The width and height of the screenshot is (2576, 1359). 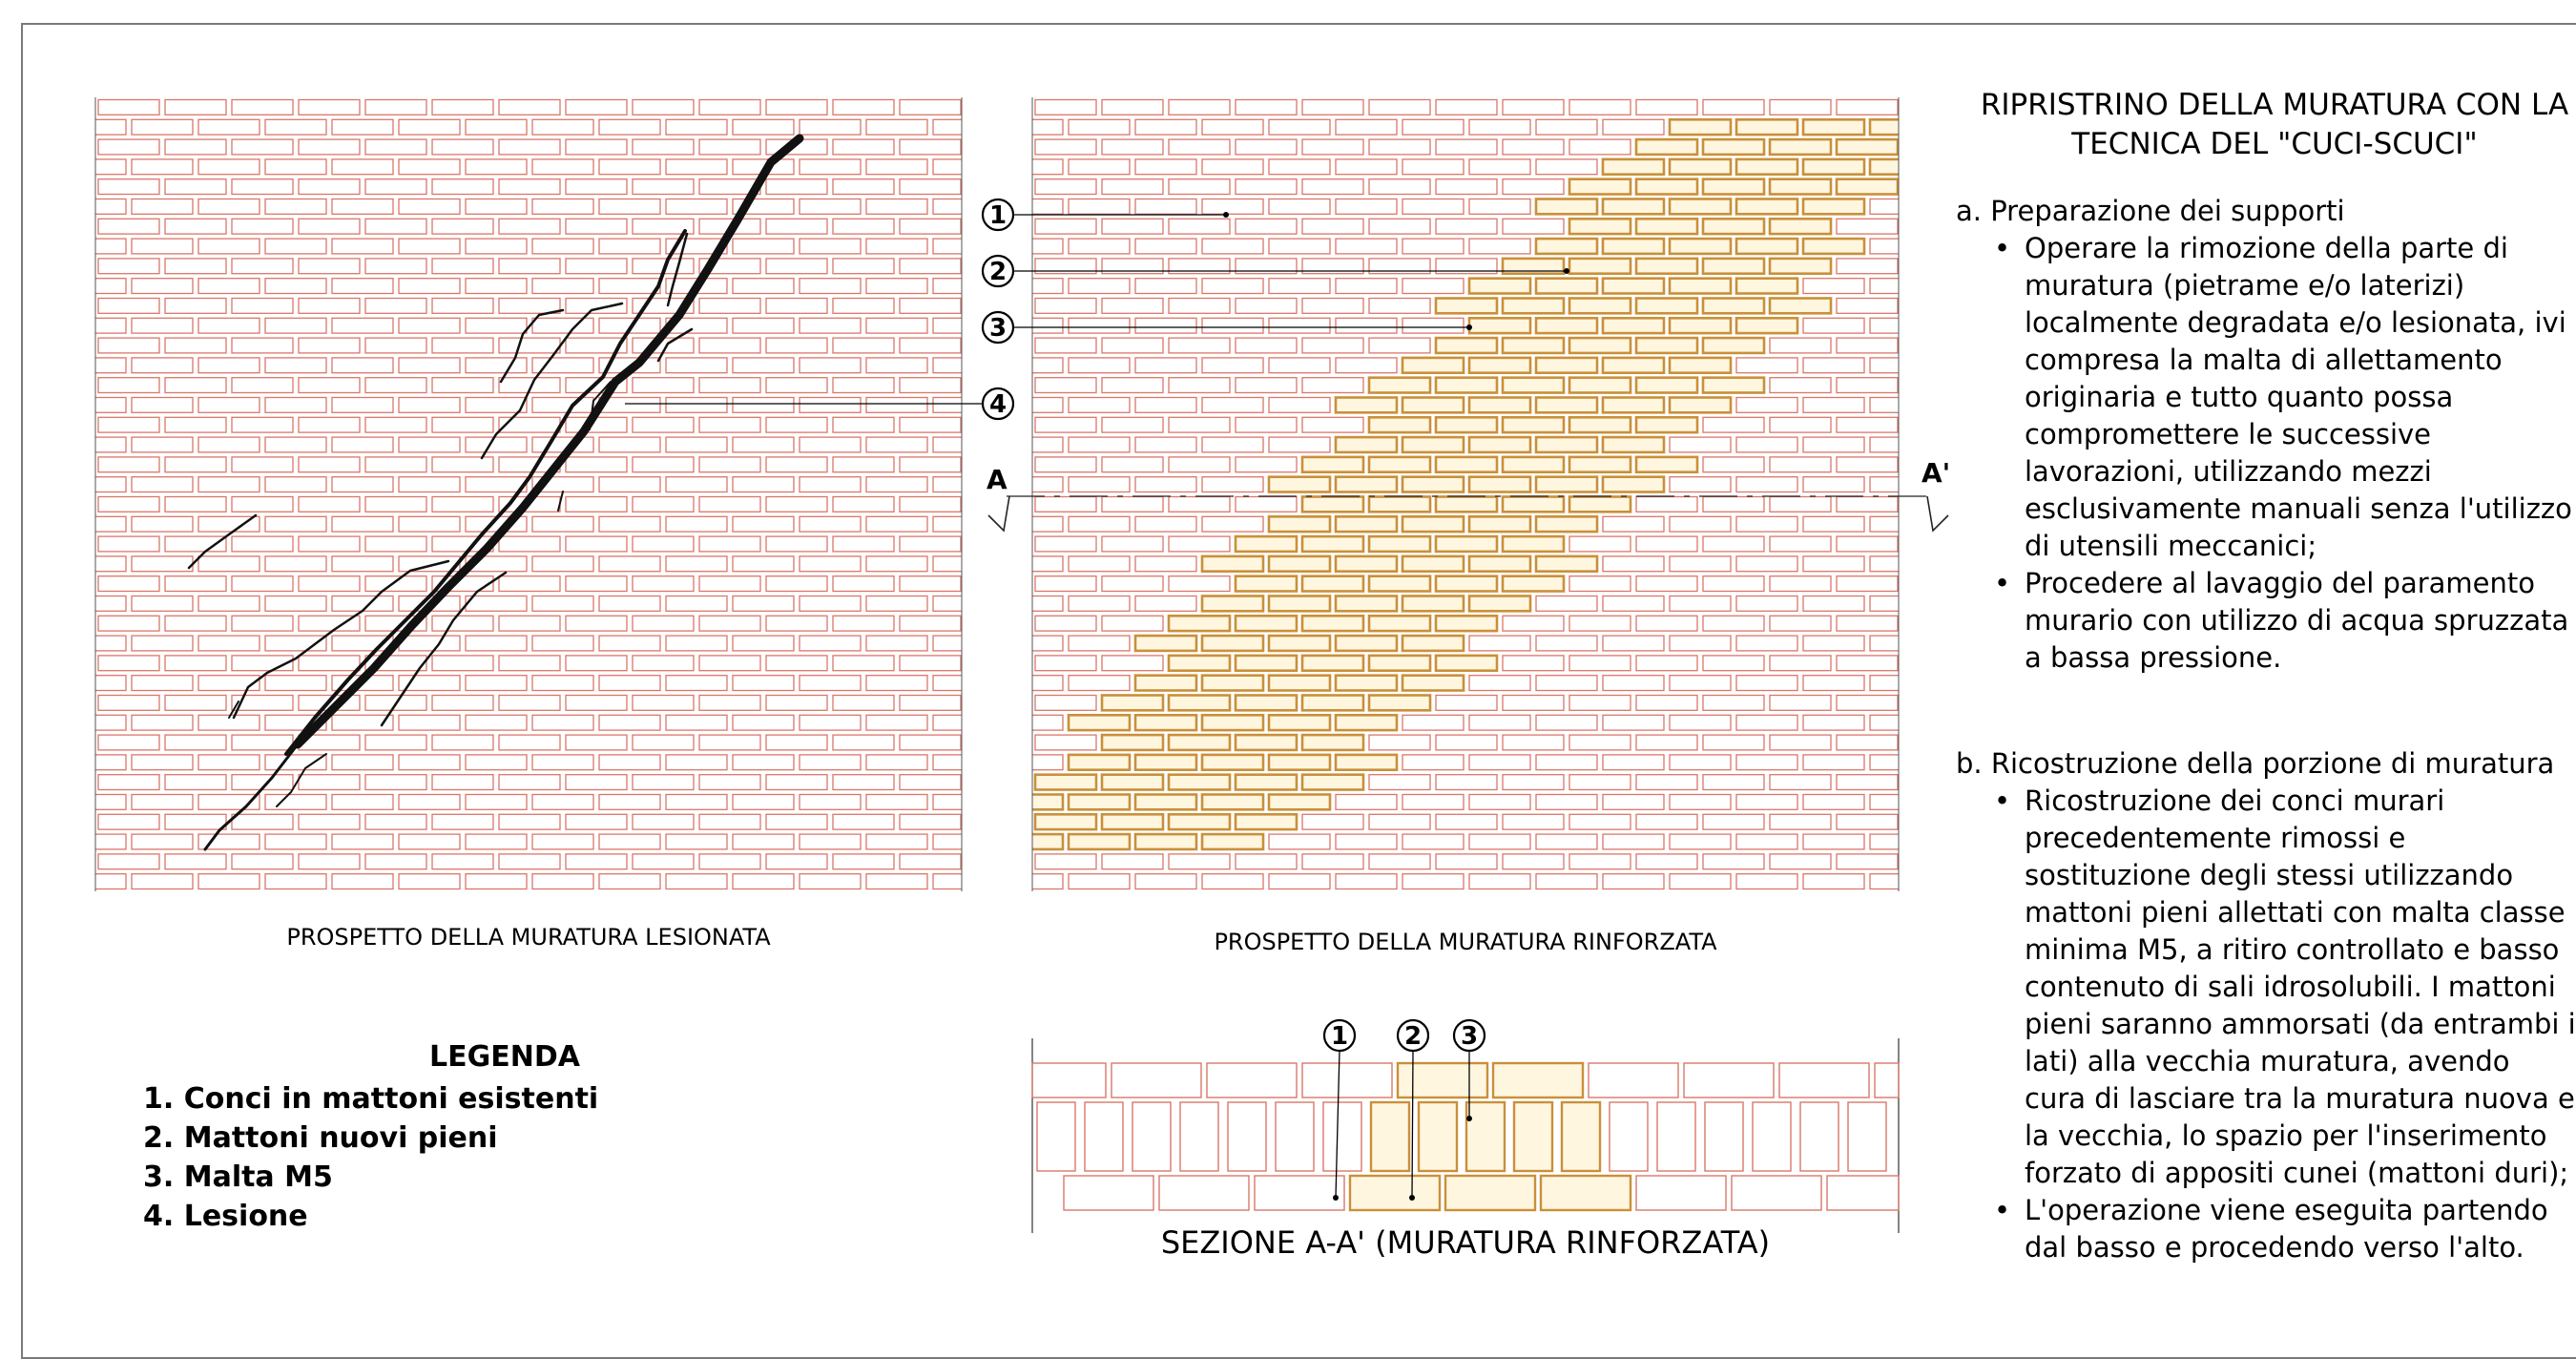 What do you see at coordinates (998, 215) in the screenshot?
I see `marker-1-circle` at bounding box center [998, 215].